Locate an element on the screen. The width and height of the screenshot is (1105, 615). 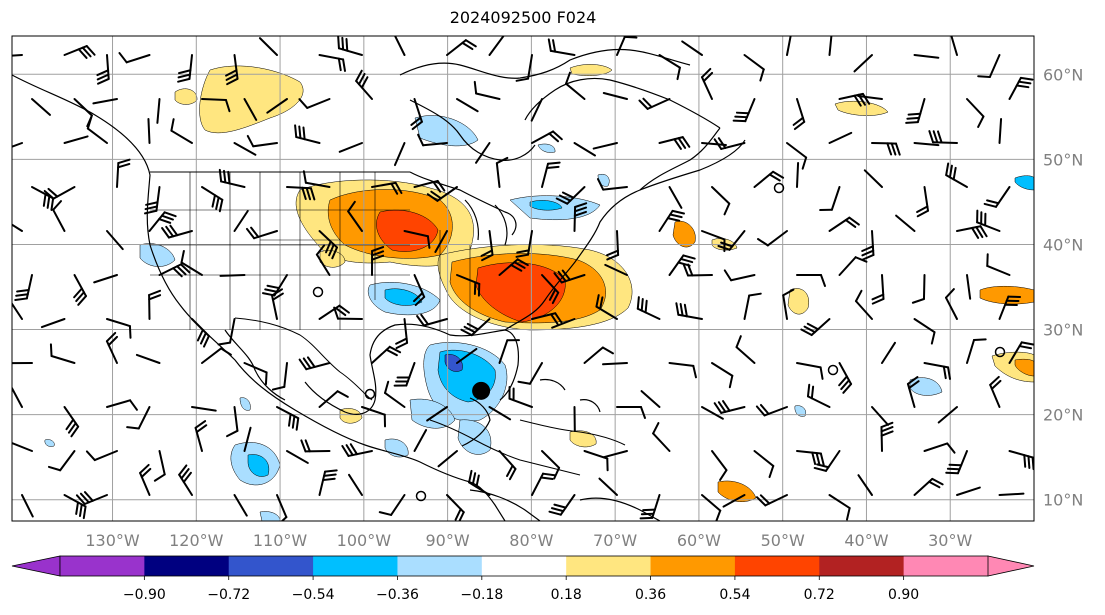
chart-title: 2024092500 F024 is located at coordinates (523, 17).